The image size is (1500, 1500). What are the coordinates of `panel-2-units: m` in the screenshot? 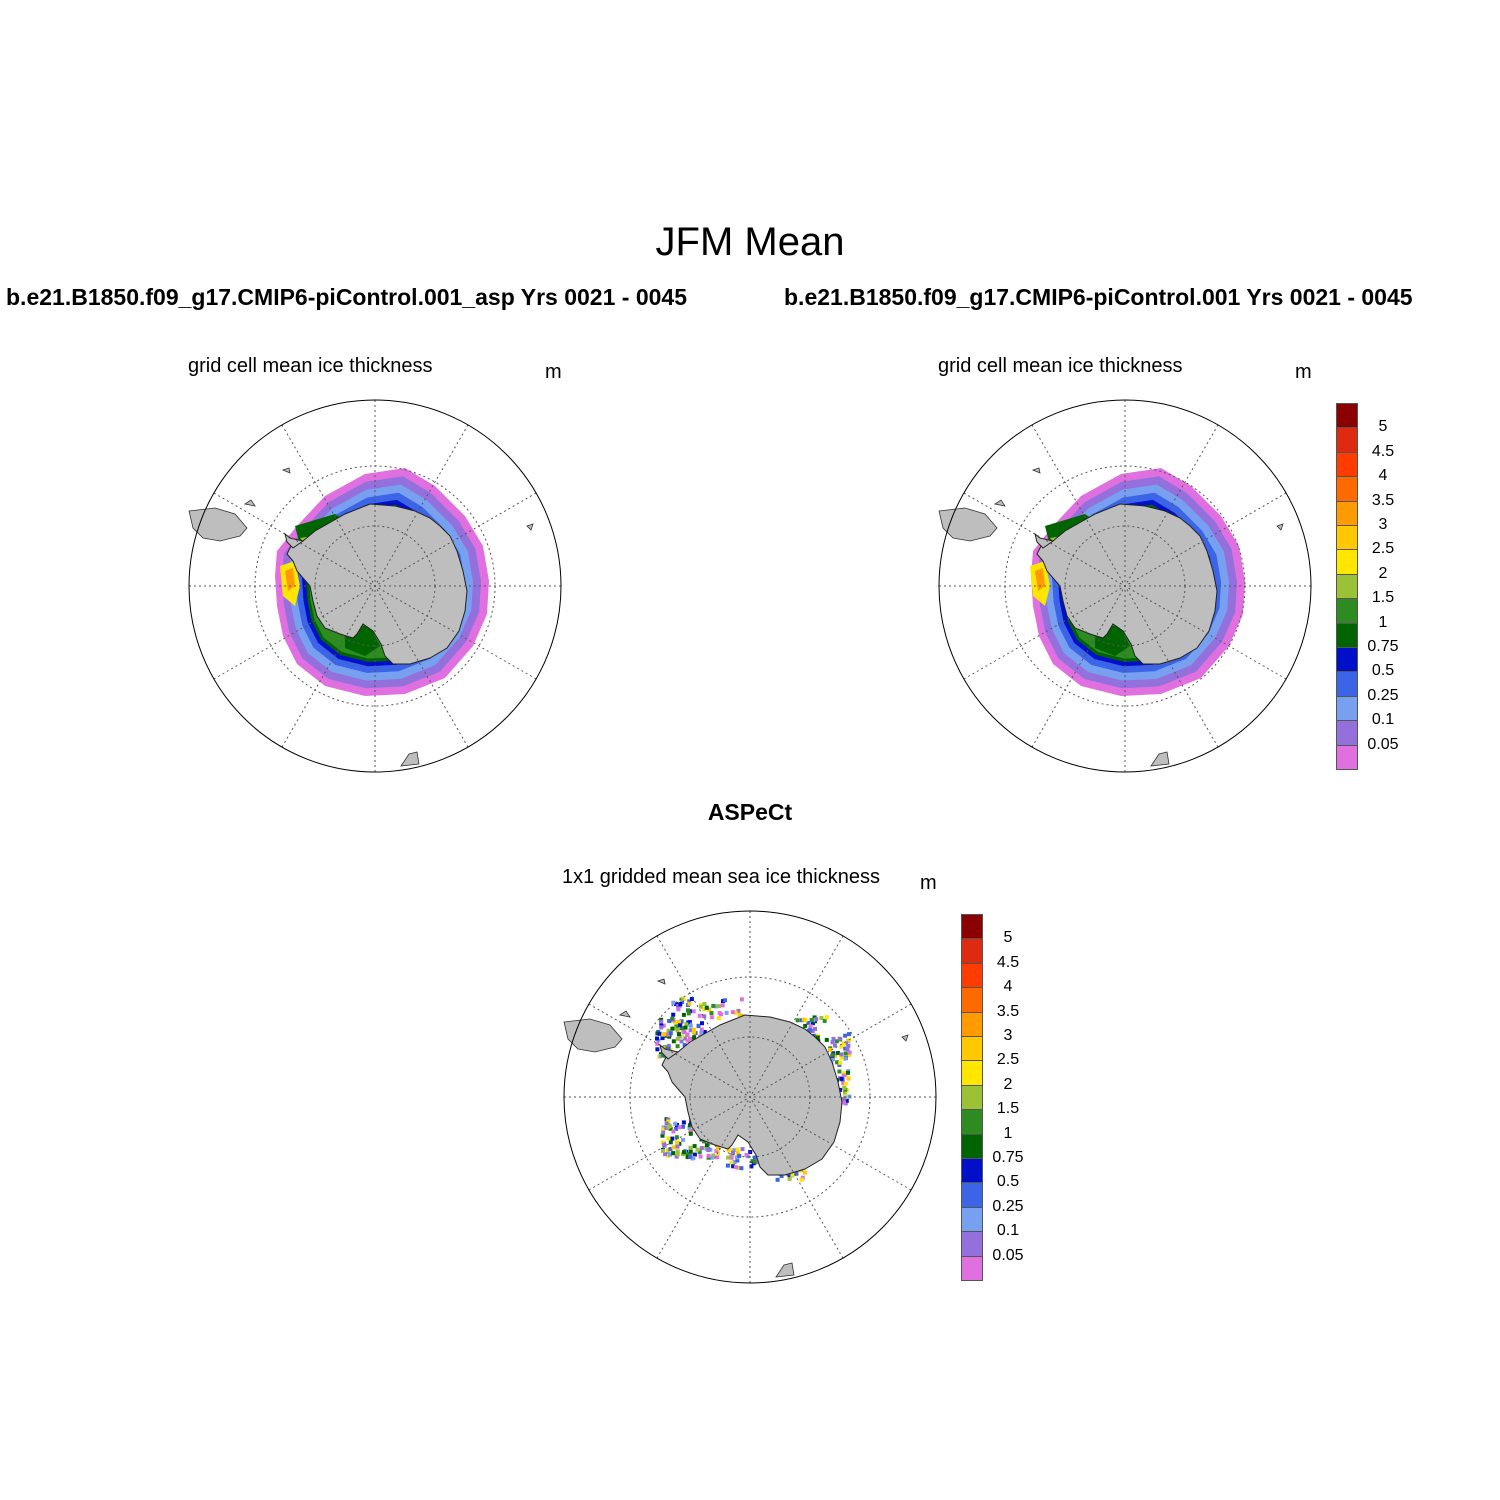 It's located at (1303, 372).